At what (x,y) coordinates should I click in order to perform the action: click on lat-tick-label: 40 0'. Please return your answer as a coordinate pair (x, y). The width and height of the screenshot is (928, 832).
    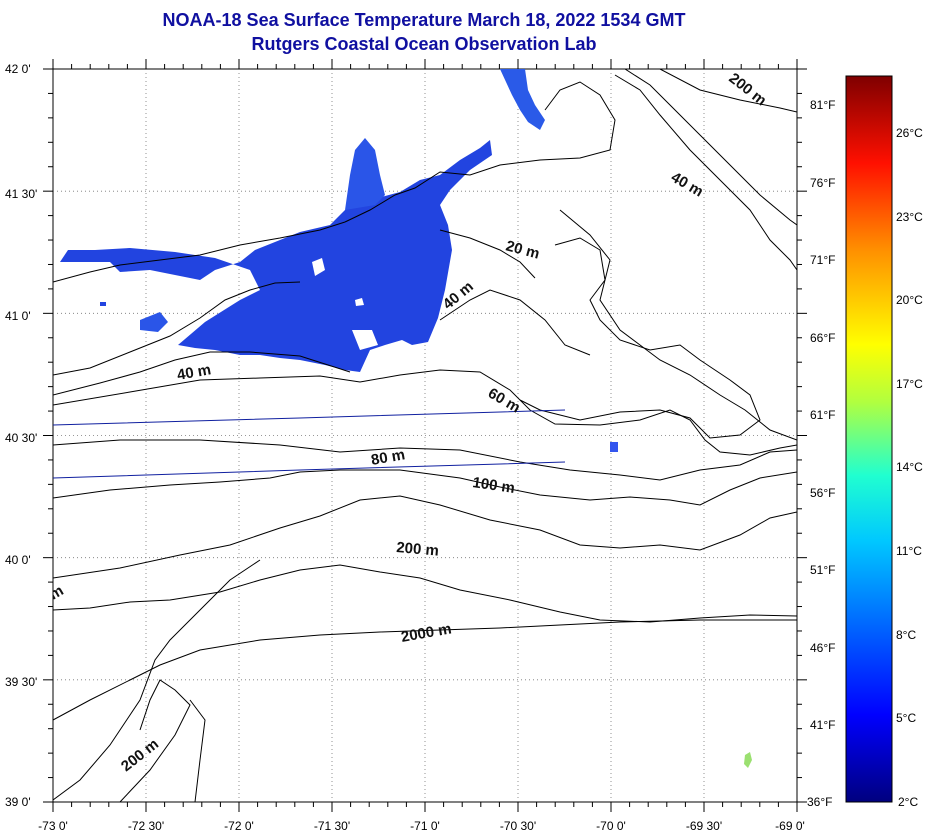
    Looking at the image, I should click on (18, 560).